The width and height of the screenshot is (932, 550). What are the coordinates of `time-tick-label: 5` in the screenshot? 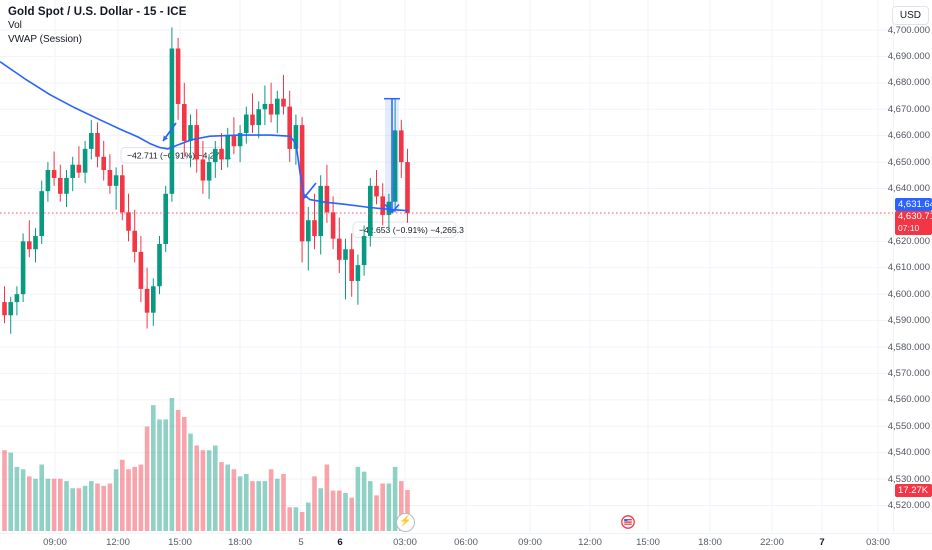 It's located at (301, 542).